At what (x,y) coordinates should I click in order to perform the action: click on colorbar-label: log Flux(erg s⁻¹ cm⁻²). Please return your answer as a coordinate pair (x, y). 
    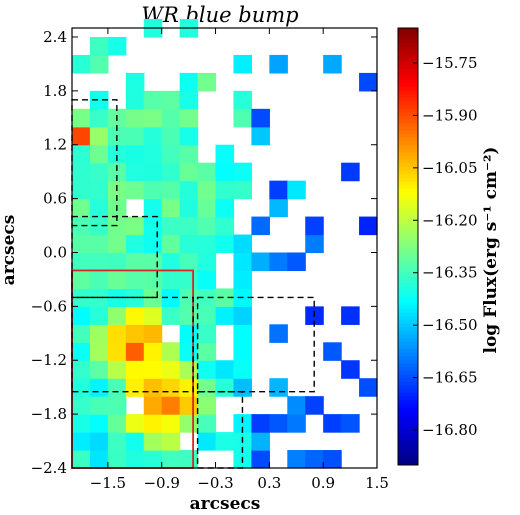
    Looking at the image, I should click on (491, 250).